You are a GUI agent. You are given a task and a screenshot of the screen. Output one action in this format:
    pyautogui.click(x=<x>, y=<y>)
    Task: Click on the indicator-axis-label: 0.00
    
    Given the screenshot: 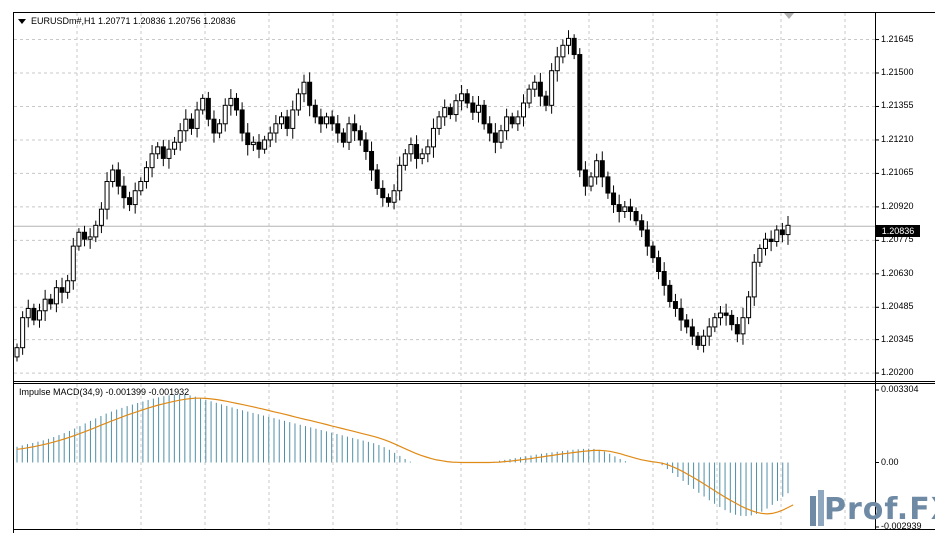 What is the action you would take?
    pyautogui.click(x=890, y=461)
    